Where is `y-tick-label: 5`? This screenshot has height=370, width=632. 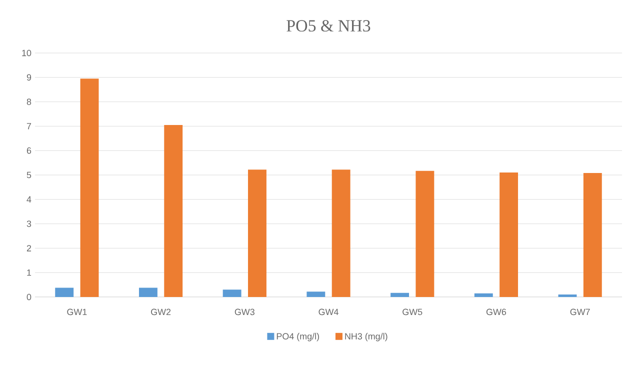
y-tick-label: 5 is located at coordinates (29, 175).